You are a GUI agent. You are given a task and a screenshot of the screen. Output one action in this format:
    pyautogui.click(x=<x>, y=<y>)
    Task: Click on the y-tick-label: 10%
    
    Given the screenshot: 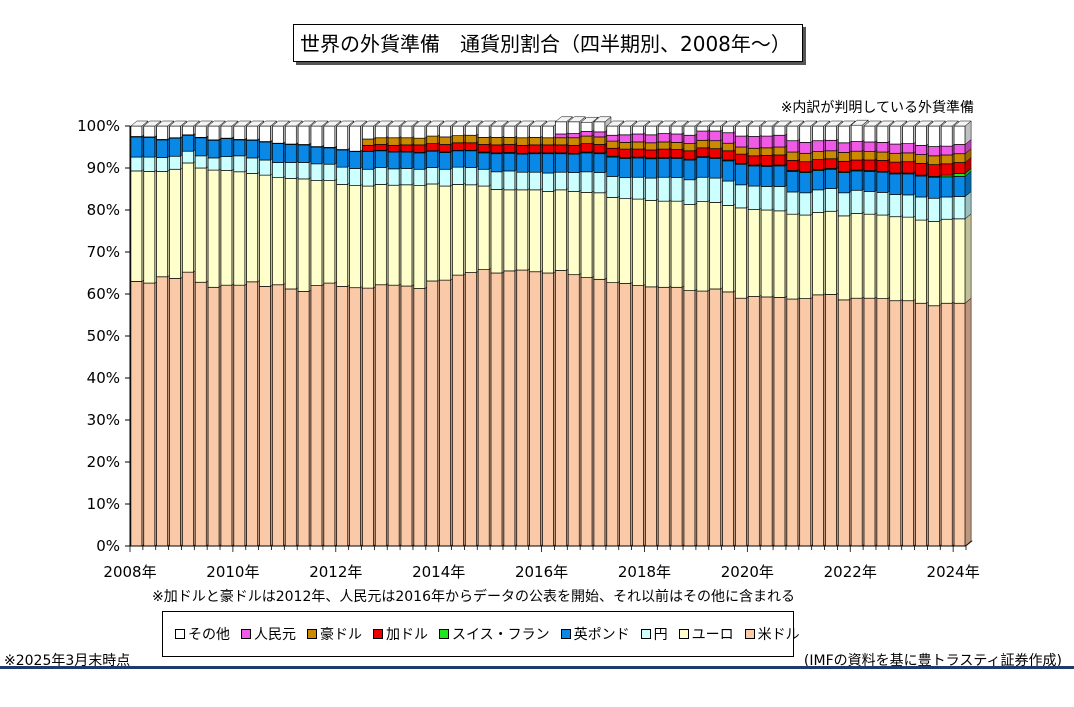 What is the action you would take?
    pyautogui.click(x=103, y=504)
    